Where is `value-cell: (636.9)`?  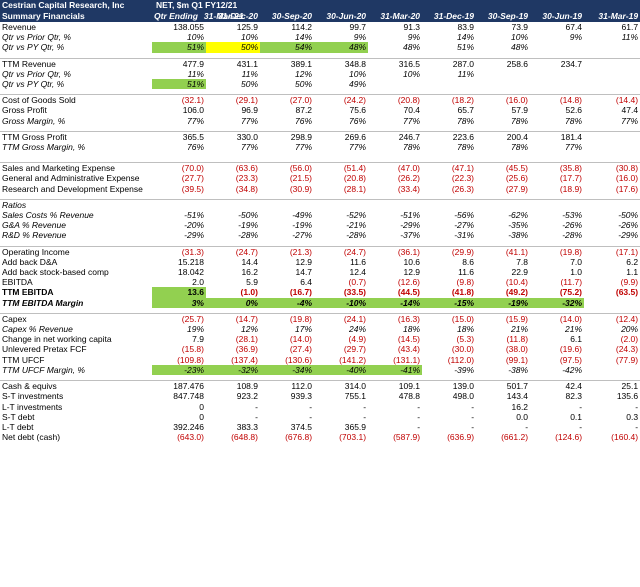
value-cell: (636.9) is located at coordinates (461, 437).